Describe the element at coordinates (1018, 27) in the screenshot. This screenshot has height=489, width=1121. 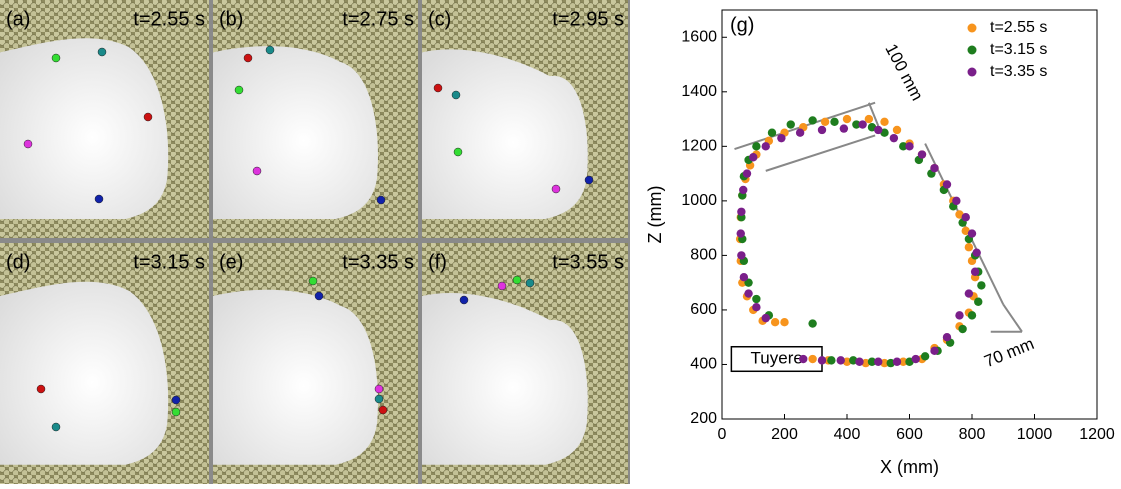
I see `legend-label: t=2.55 s` at that location.